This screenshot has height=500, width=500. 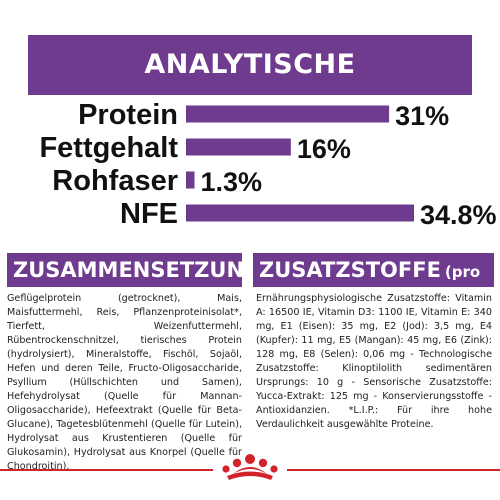 What do you see at coordinates (106, 470) in the screenshot?
I see `footer-line-left` at bounding box center [106, 470].